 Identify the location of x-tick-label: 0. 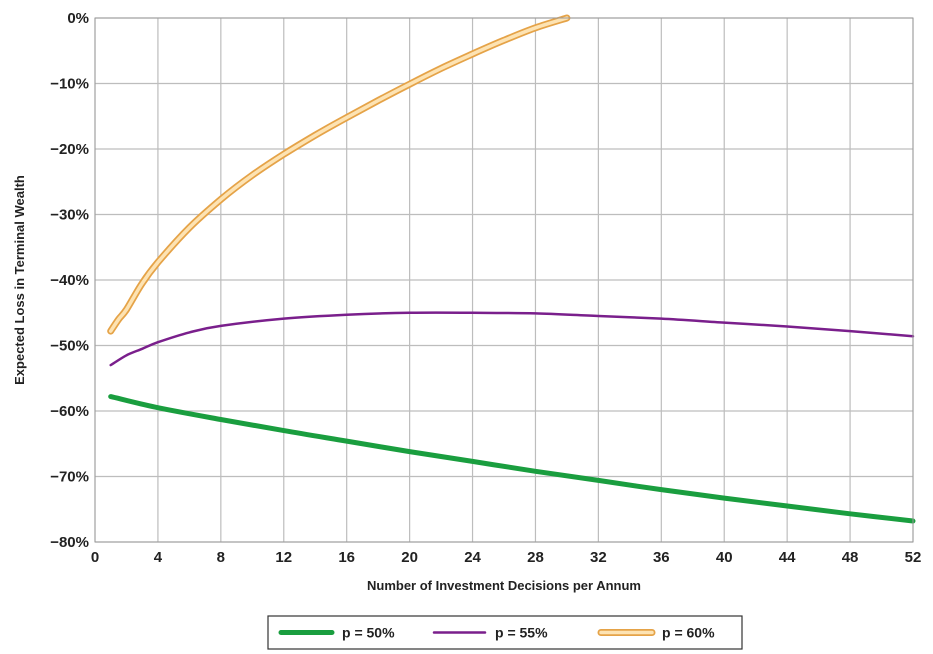
(95, 557).